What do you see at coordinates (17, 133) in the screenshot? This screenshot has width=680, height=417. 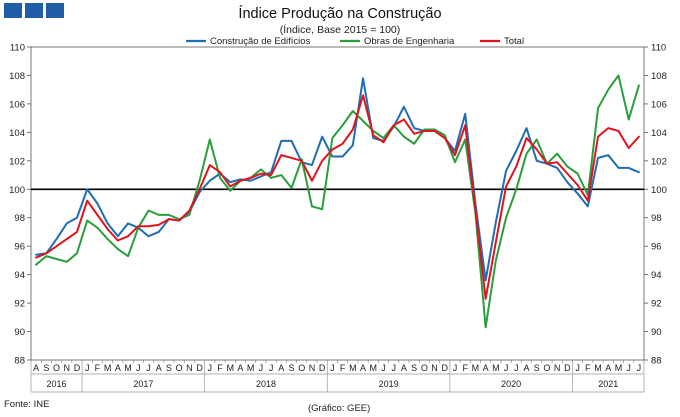 I see `y-tick-label-left: 104` at bounding box center [17, 133].